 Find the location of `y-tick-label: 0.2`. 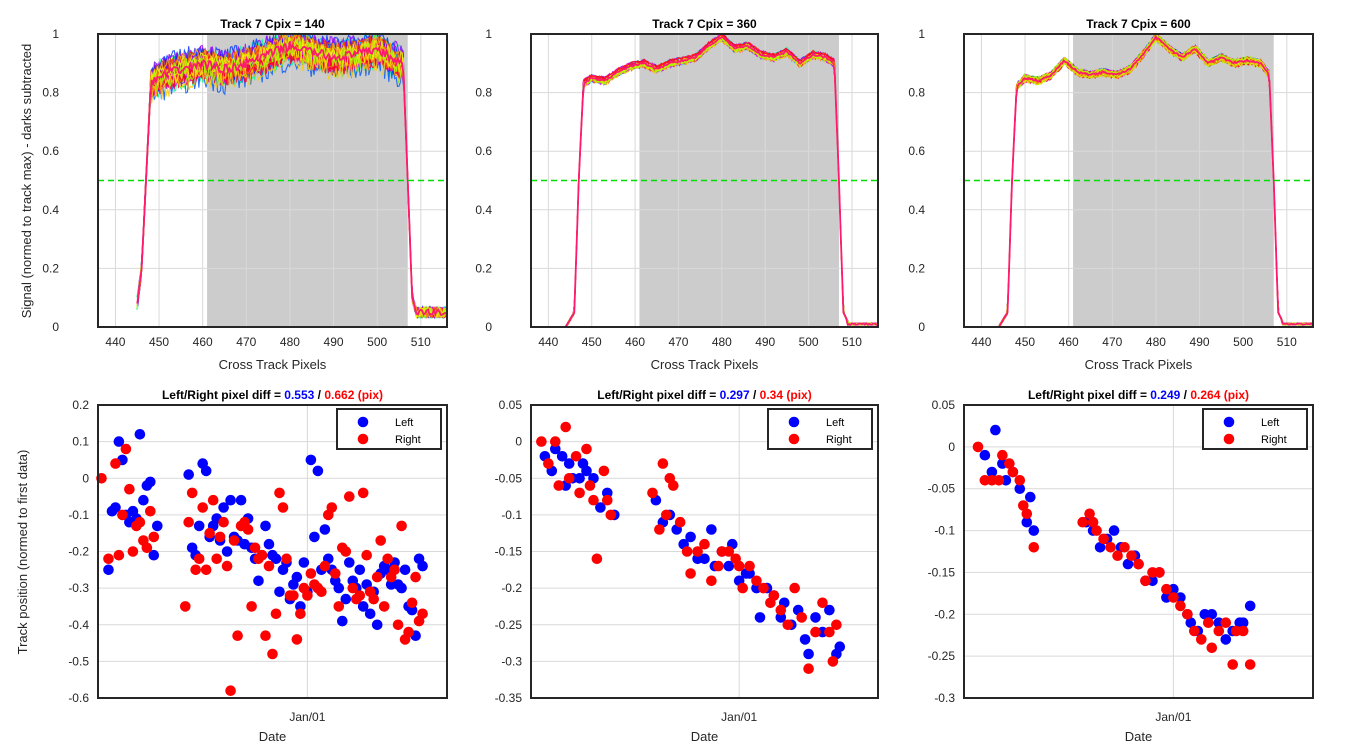

y-tick-label: 0.2 is located at coordinates (916, 268).